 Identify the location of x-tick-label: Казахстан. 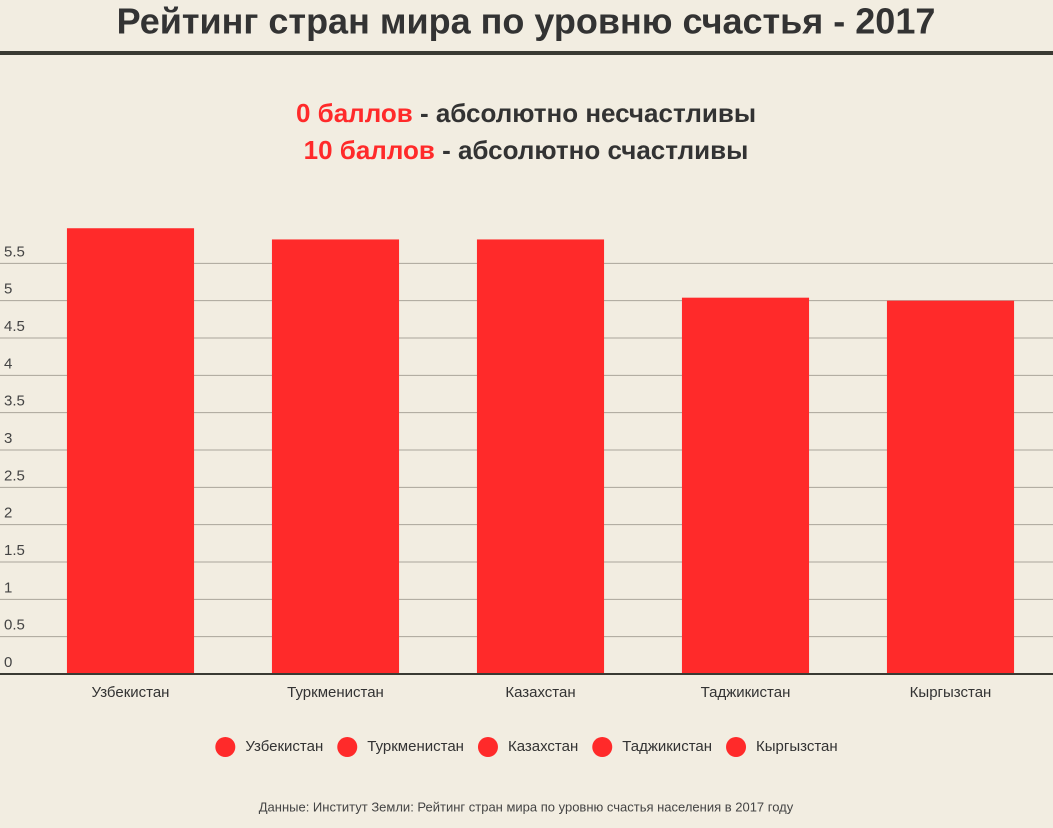
(540, 692).